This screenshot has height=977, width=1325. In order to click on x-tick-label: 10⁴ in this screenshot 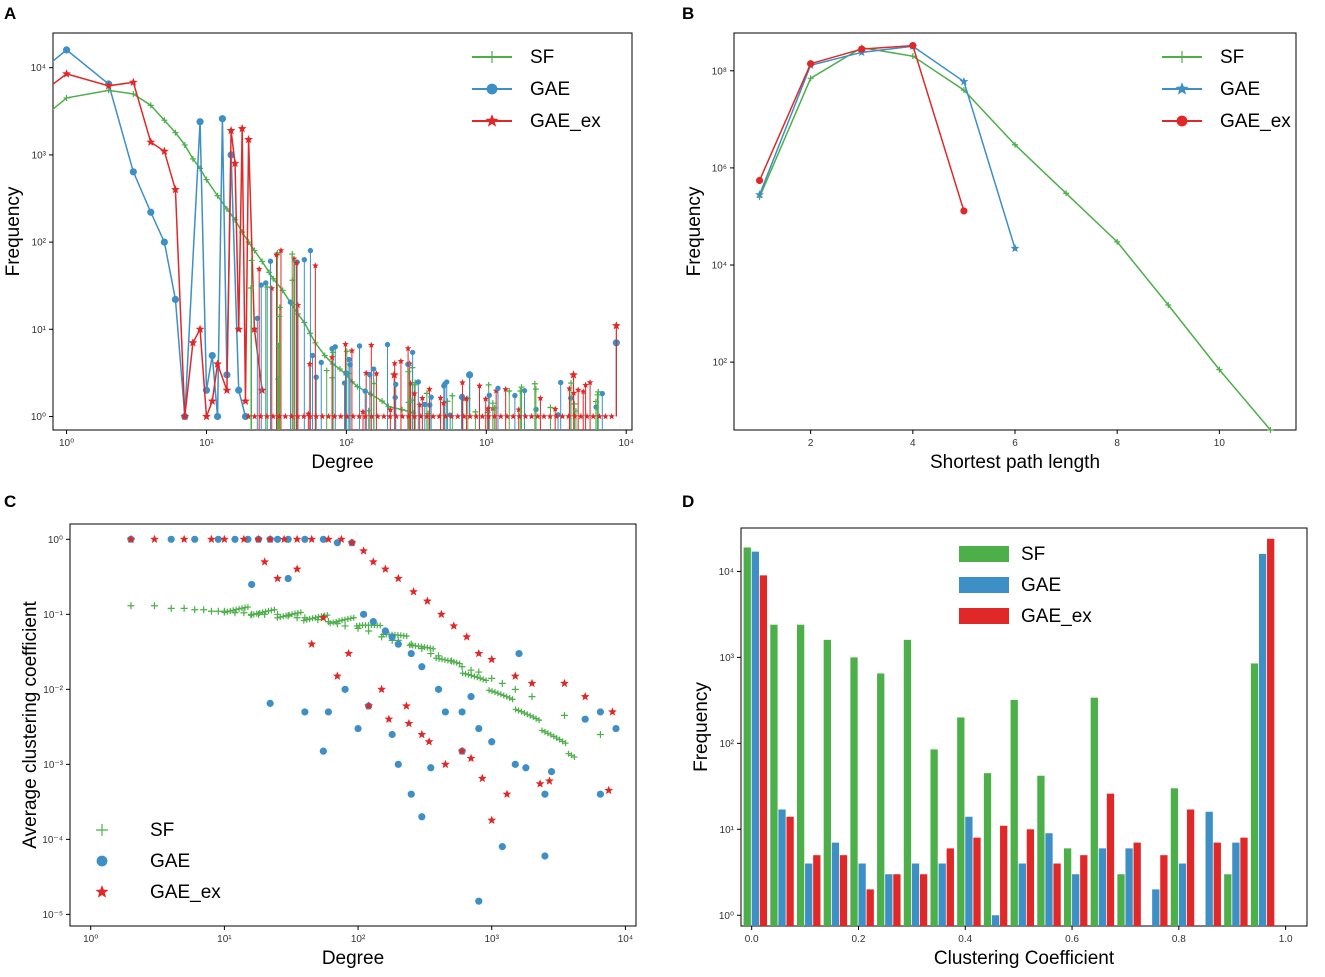, I will do `click(625, 443)`.